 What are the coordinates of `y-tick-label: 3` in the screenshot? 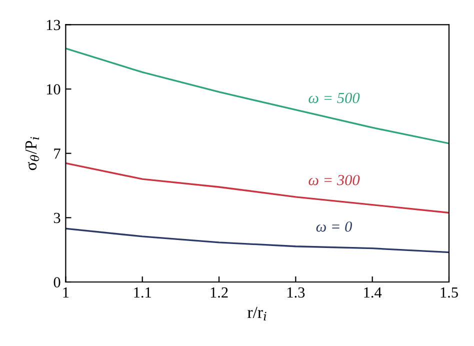 It's located at (57, 218).